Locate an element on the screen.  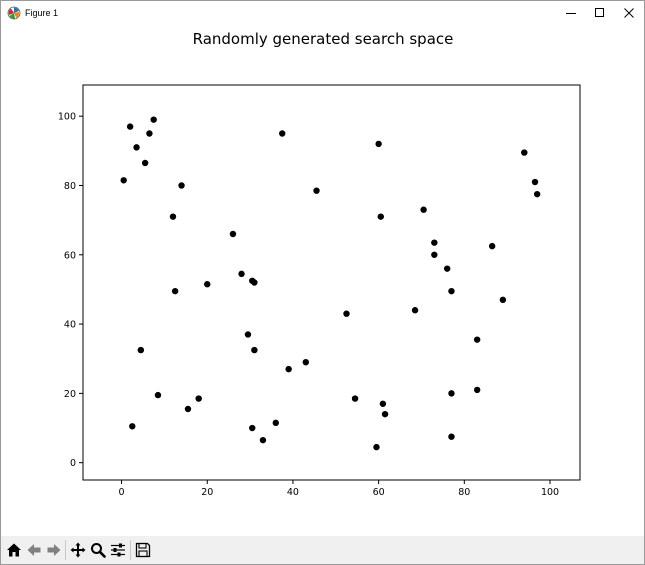
y-tick-label: 0 is located at coordinates (73, 463).